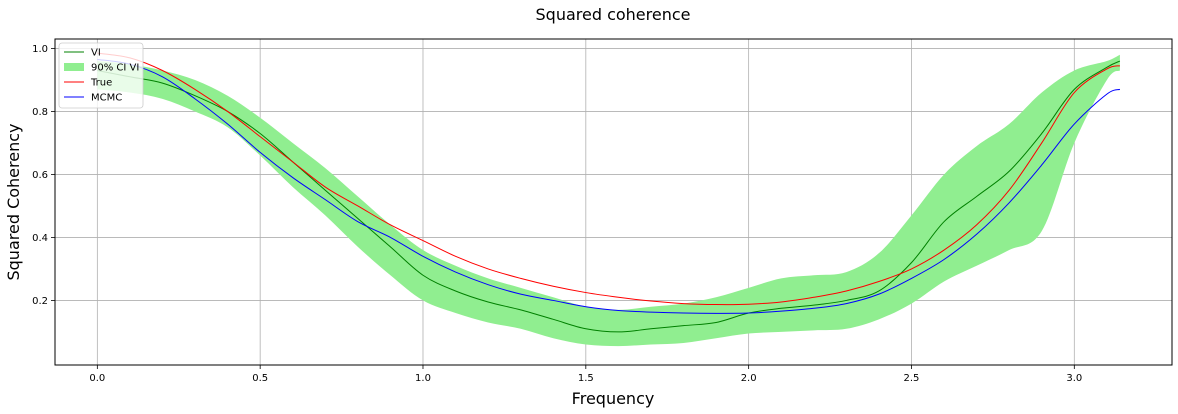 Image resolution: width=1178 pixels, height=414 pixels. I want to click on y-axis-ticks: 0.2 0.4 0.6 0.8 1.0, so click(43, 175).